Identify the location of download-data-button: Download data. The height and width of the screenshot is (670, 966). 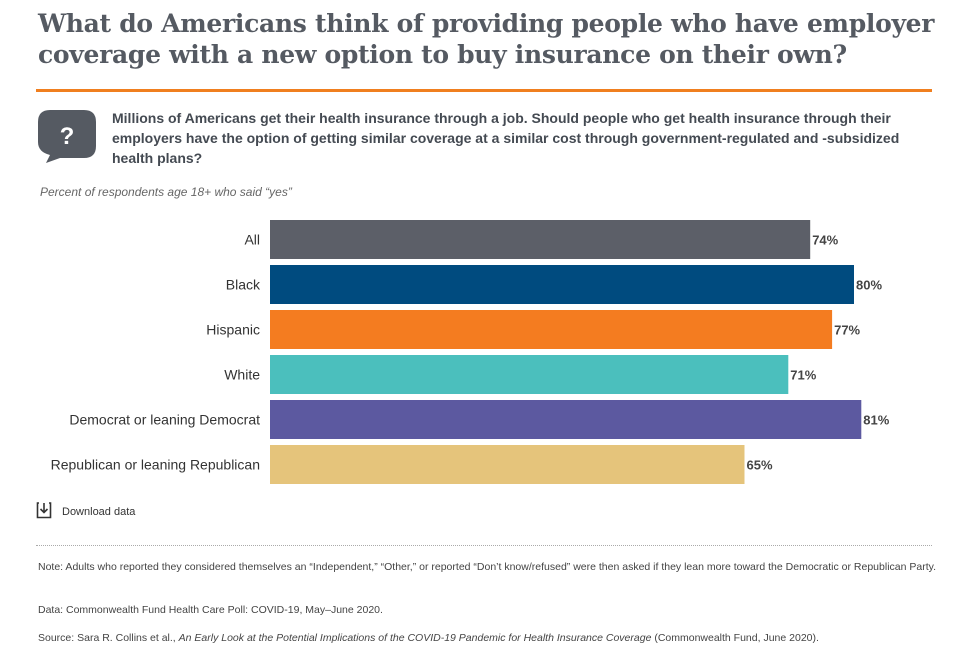
(86, 512).